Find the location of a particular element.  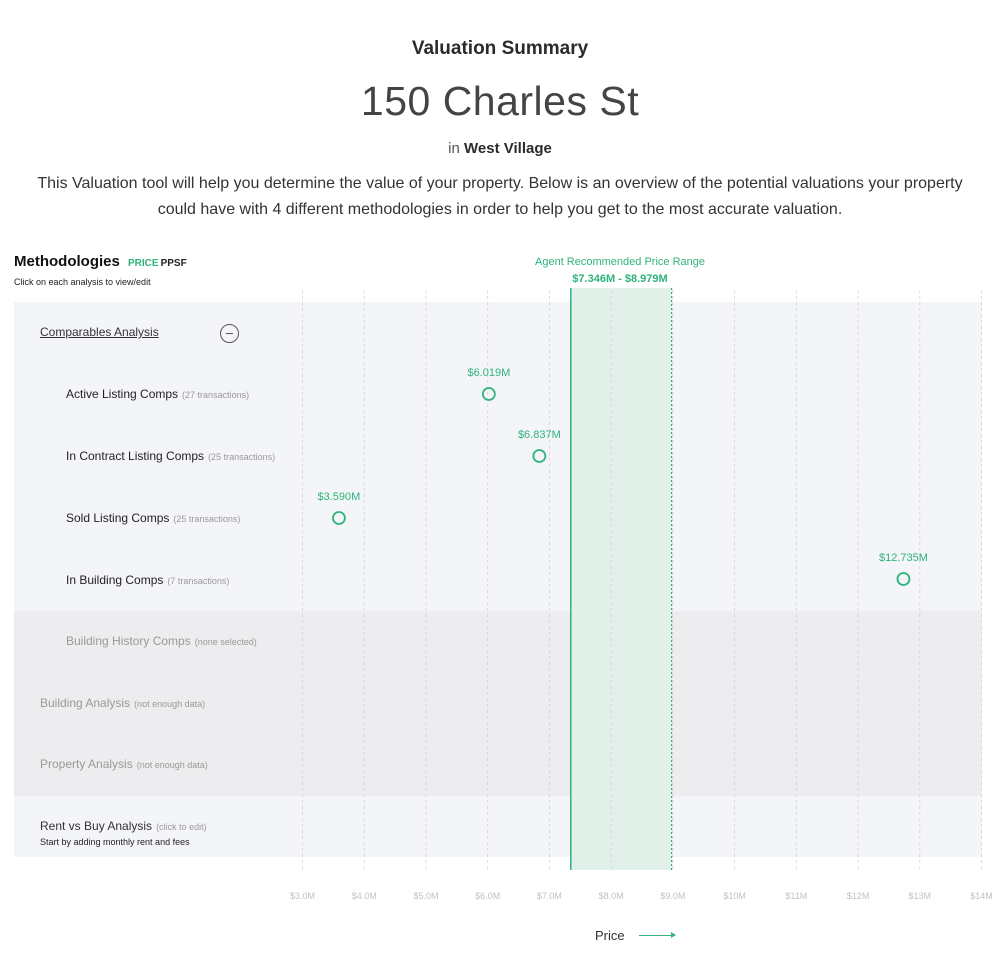

row-label: In Contract Listing Comps is located at coordinates (135, 456).